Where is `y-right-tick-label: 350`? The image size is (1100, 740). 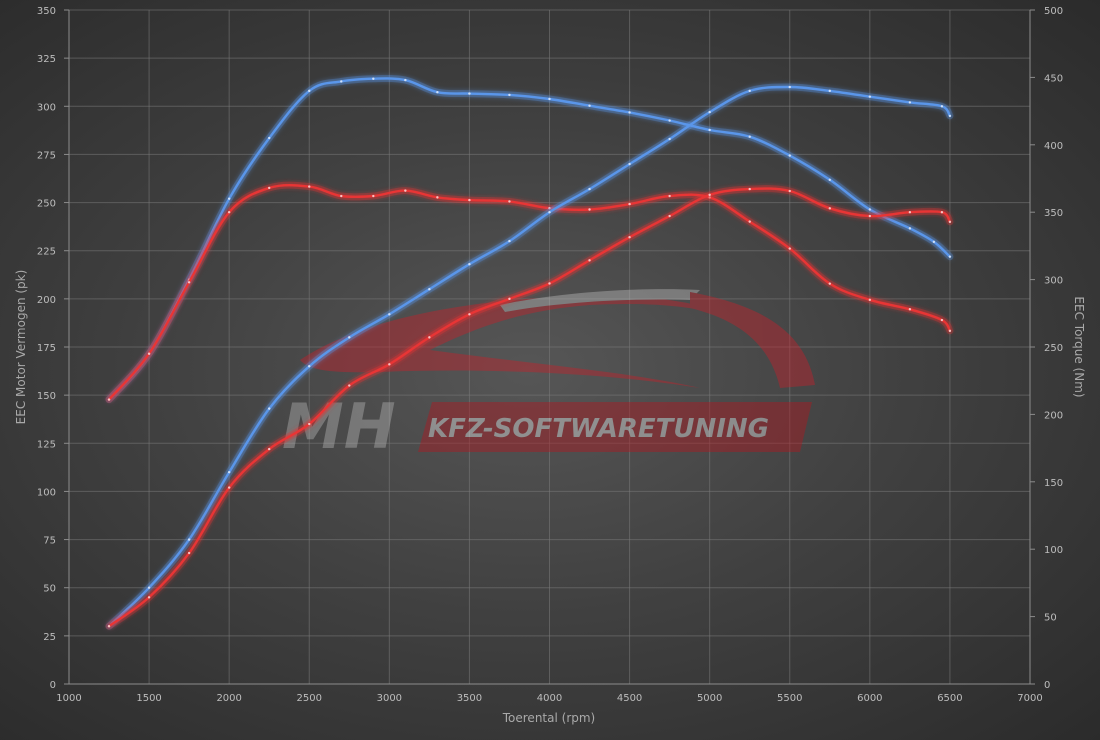
y-right-tick-label: 350 is located at coordinates (1053, 213).